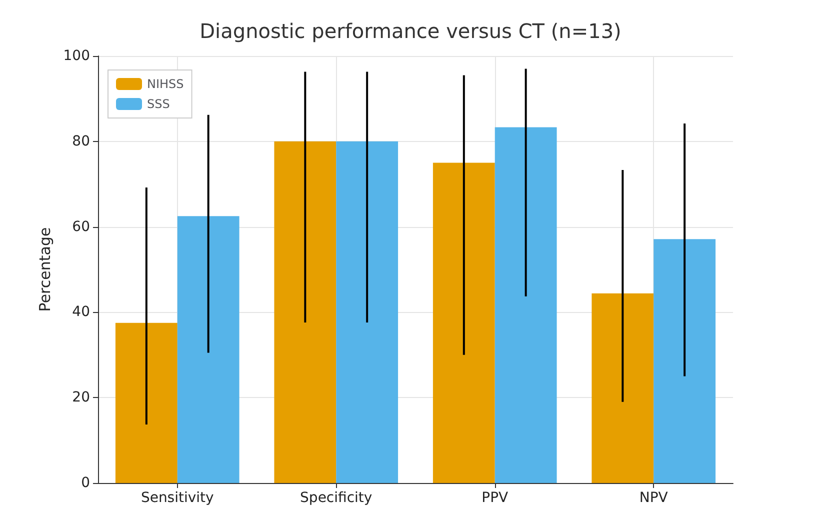 This screenshot has width=821, height=517. What do you see at coordinates (165, 84) in the screenshot?
I see `legend-label: NIHSS` at bounding box center [165, 84].